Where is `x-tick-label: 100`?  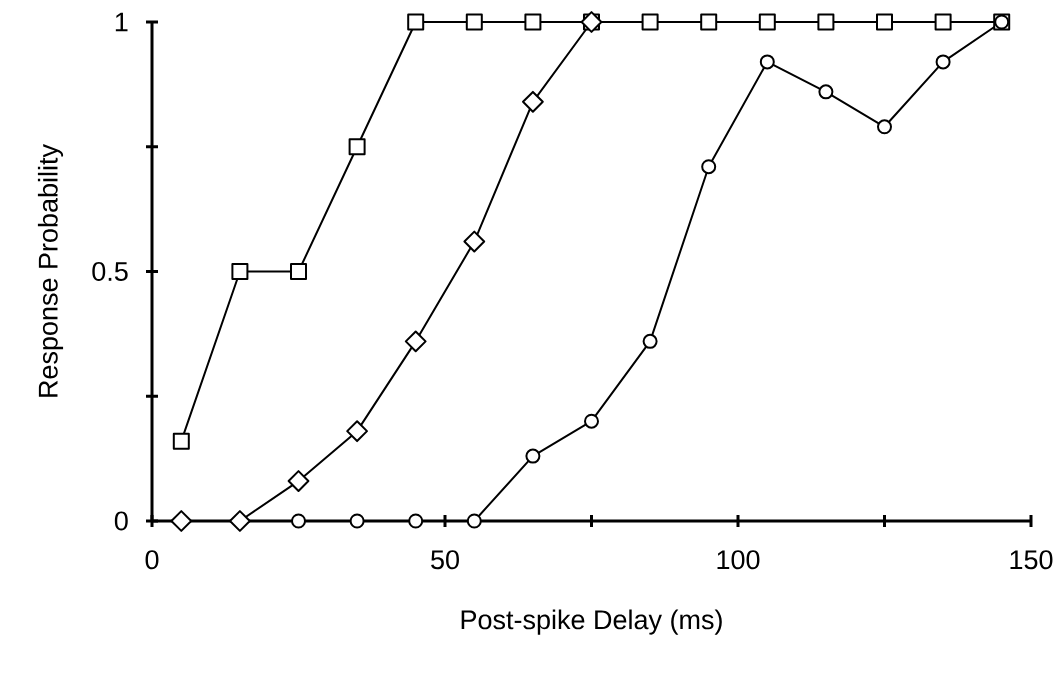 x-tick-label: 100 is located at coordinates (738, 560).